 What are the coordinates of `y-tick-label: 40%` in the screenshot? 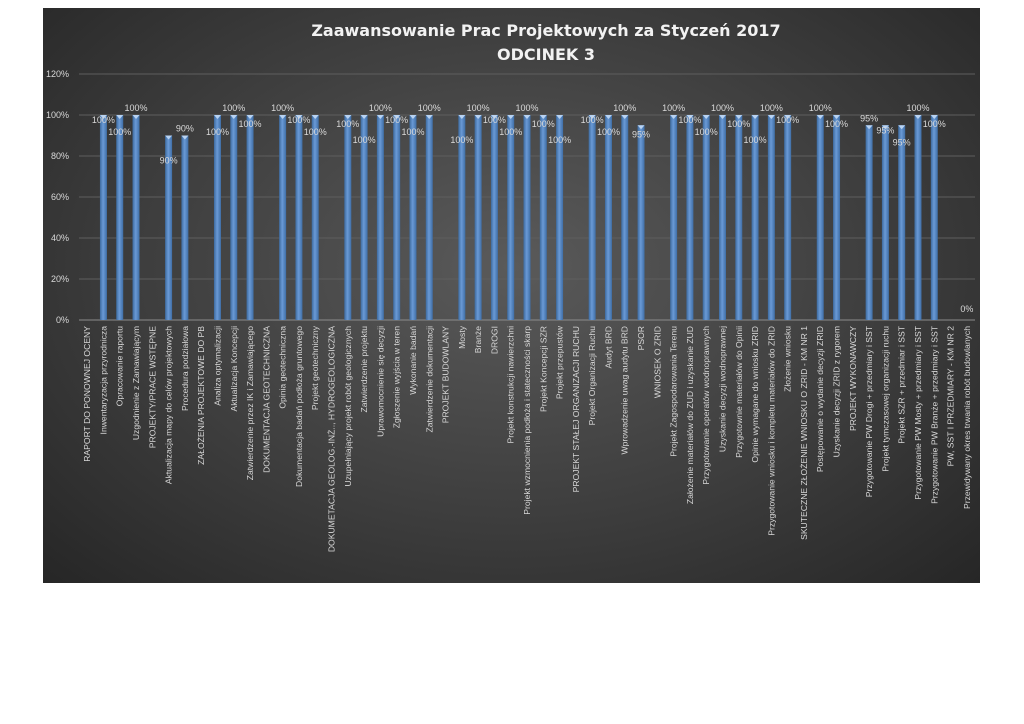 It's located at (60, 238).